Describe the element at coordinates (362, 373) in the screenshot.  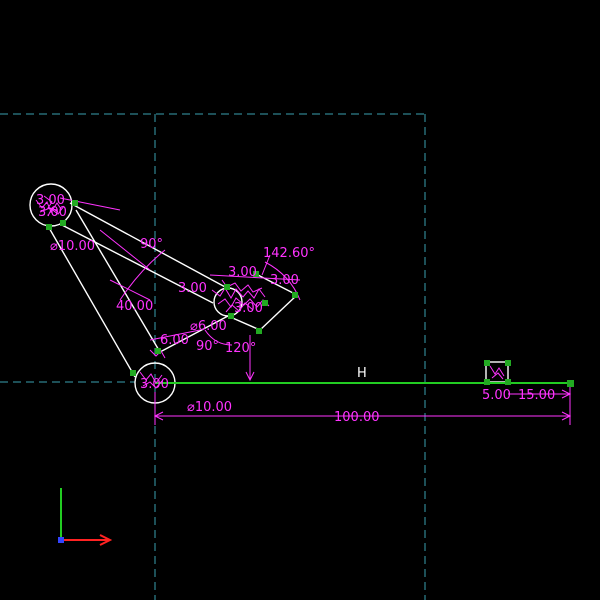
I see `horizontal-constraint-label: H` at that location.